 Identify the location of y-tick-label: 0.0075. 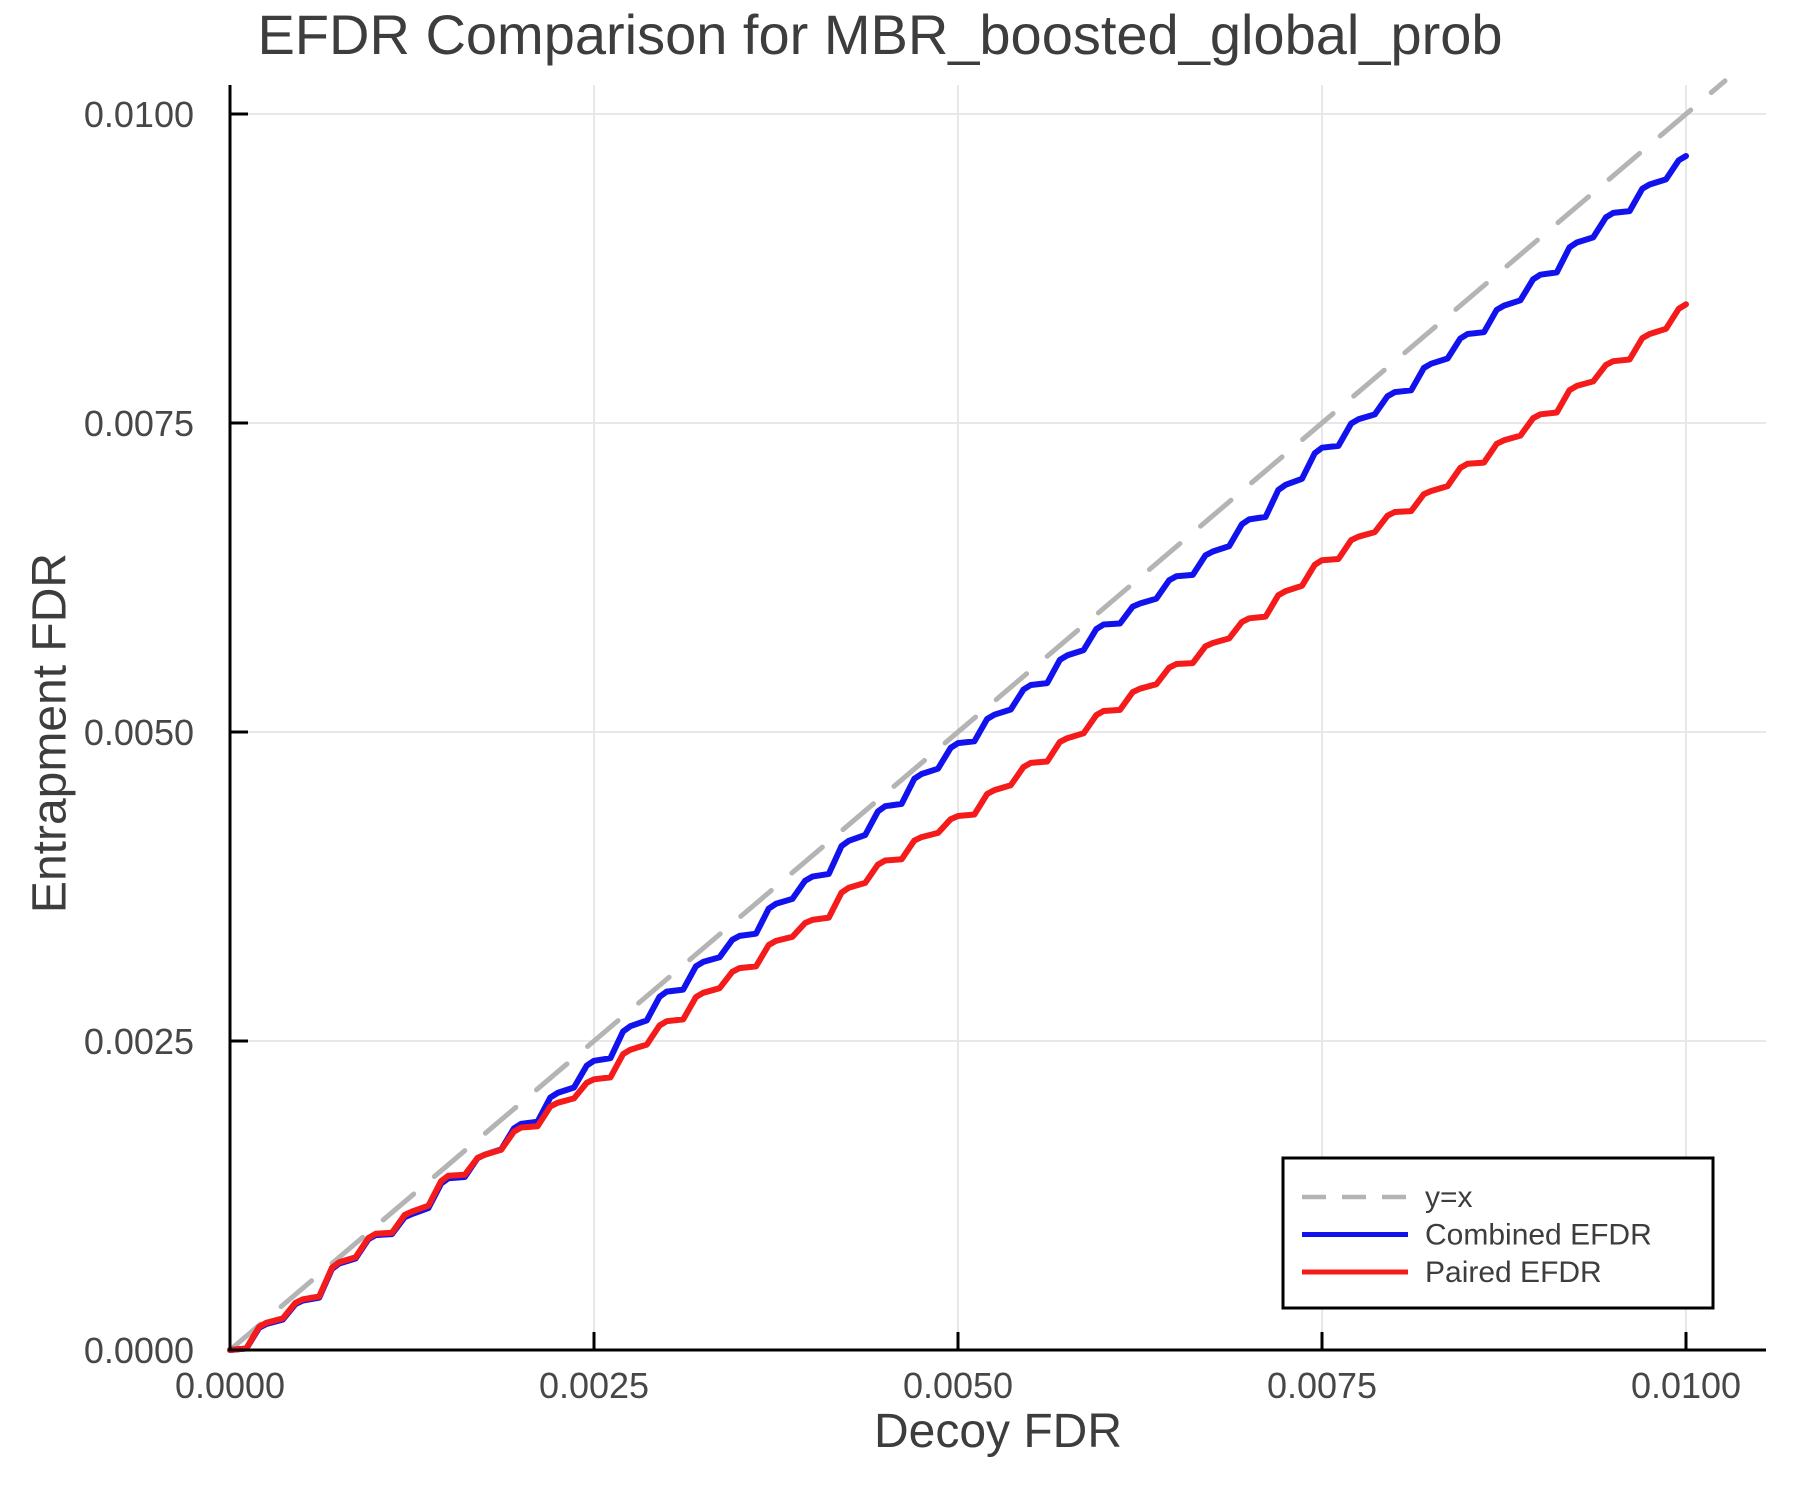
(139, 423).